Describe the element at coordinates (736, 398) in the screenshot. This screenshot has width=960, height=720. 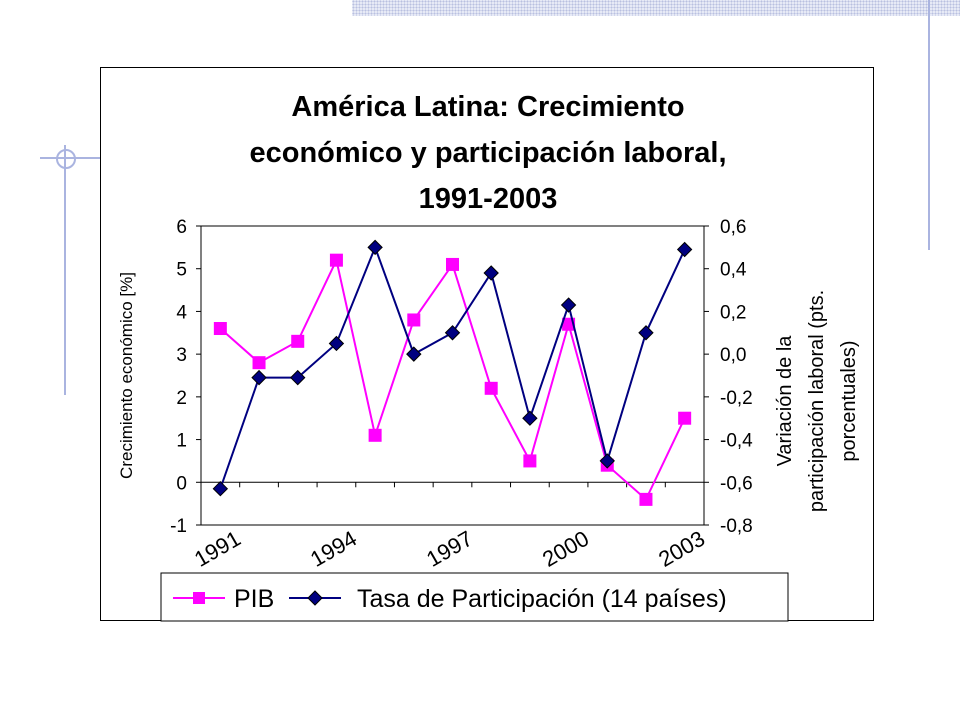
I see `y-right-tick-label: -0,2` at that location.